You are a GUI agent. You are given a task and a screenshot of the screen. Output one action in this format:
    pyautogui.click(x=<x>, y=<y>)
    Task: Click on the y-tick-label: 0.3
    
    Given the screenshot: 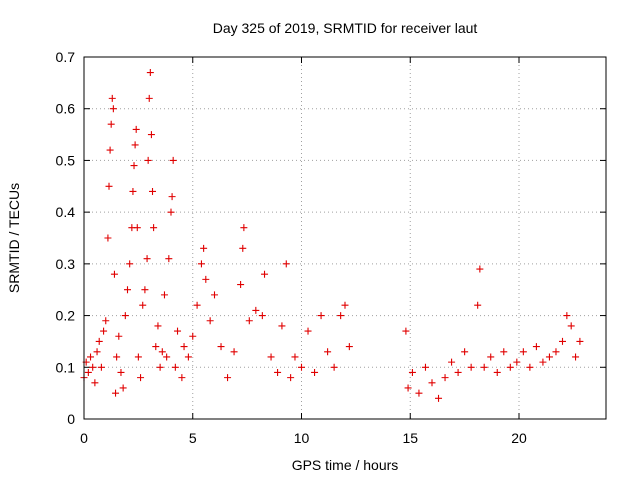 What is the action you would take?
    pyautogui.click(x=66, y=264)
    